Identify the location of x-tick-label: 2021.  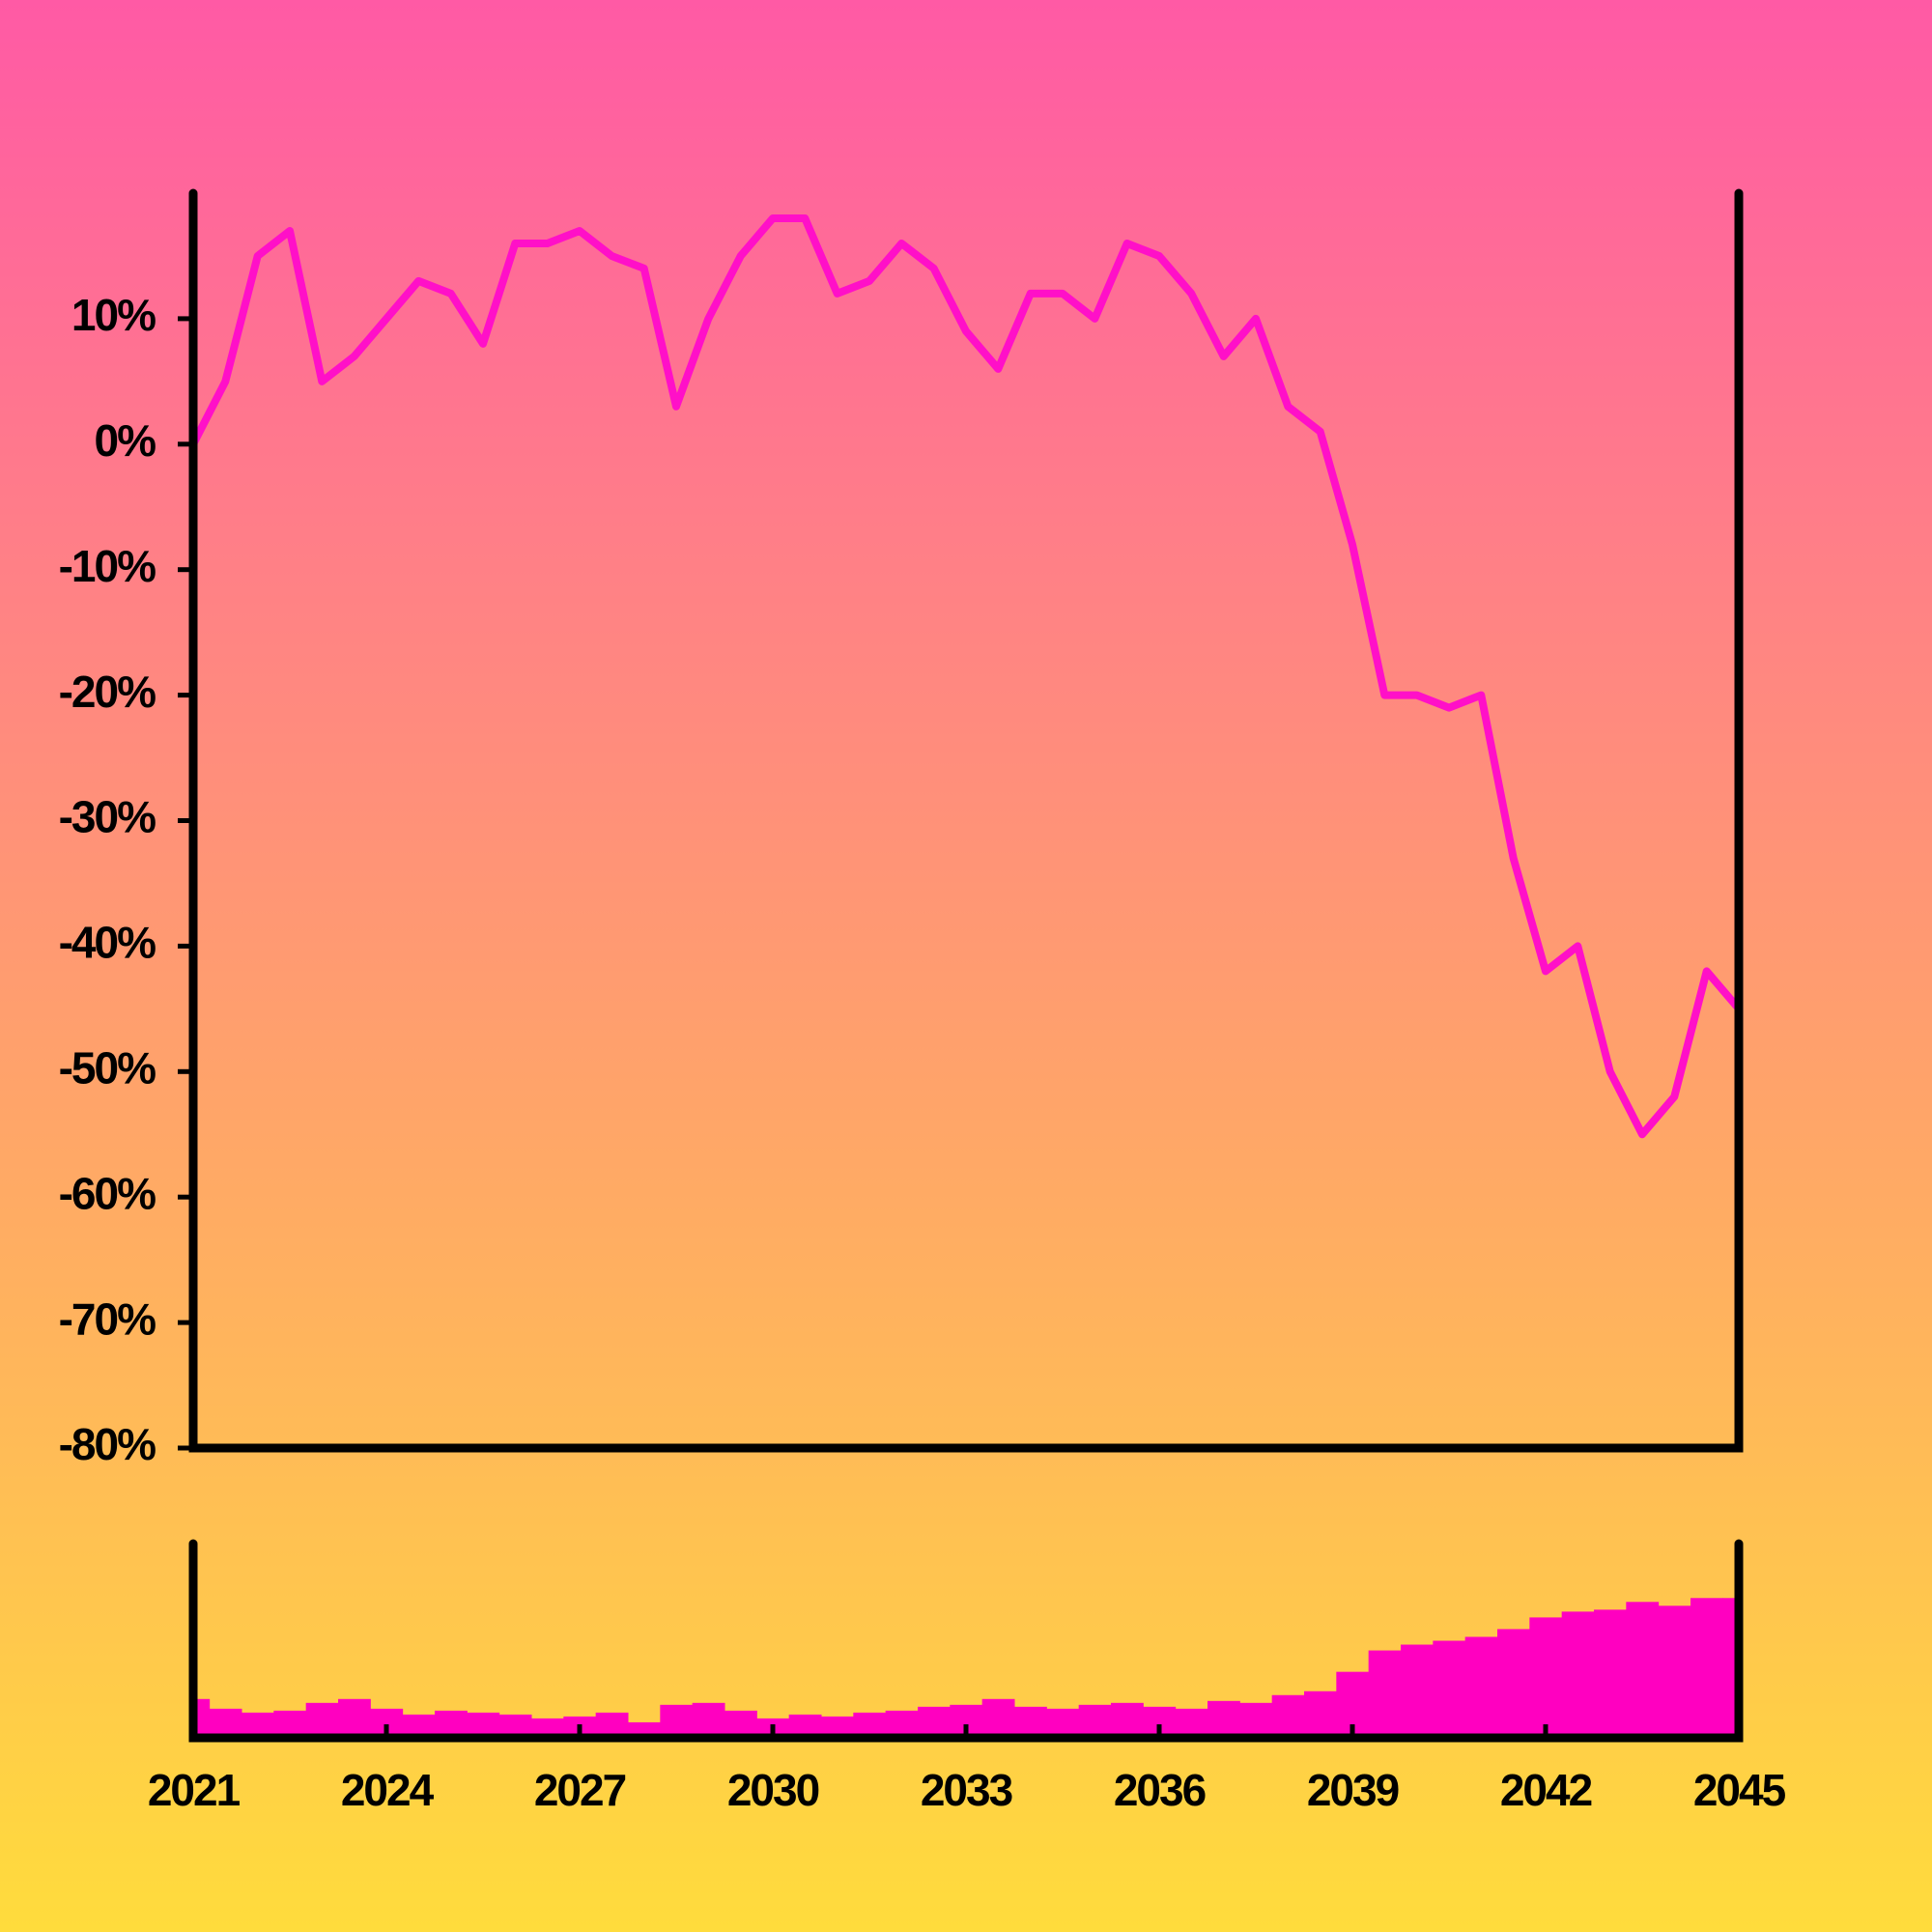
(194, 1790).